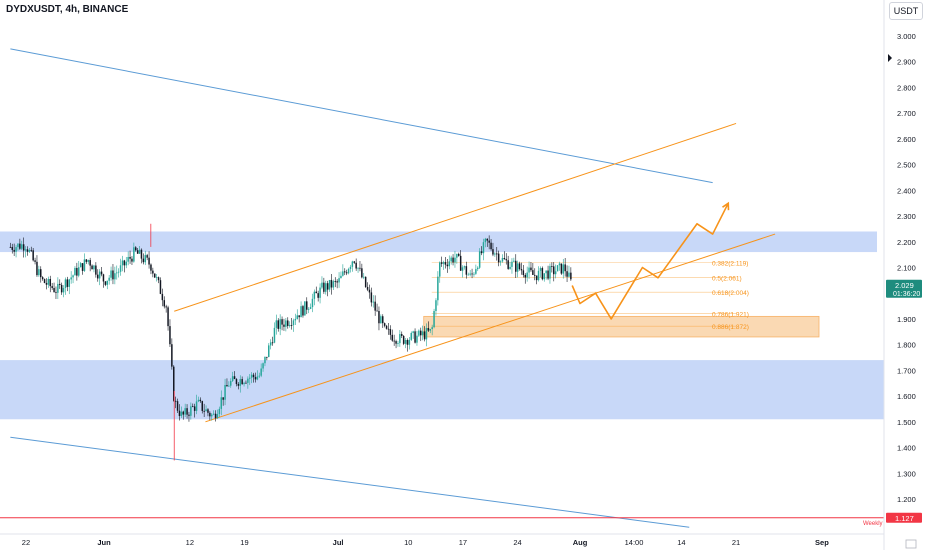 The width and height of the screenshot is (932, 550). I want to click on currency-button: USDT, so click(906, 11).